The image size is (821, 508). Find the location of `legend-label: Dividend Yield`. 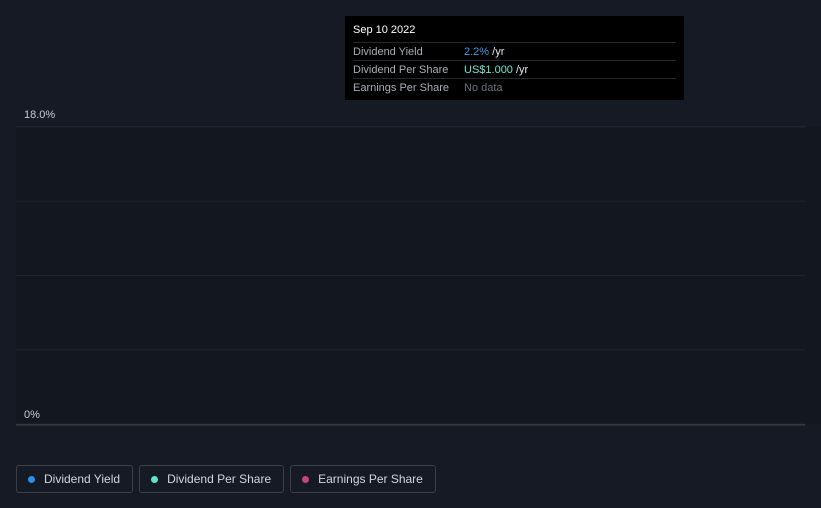

legend-label: Dividend Yield is located at coordinates (82, 479).